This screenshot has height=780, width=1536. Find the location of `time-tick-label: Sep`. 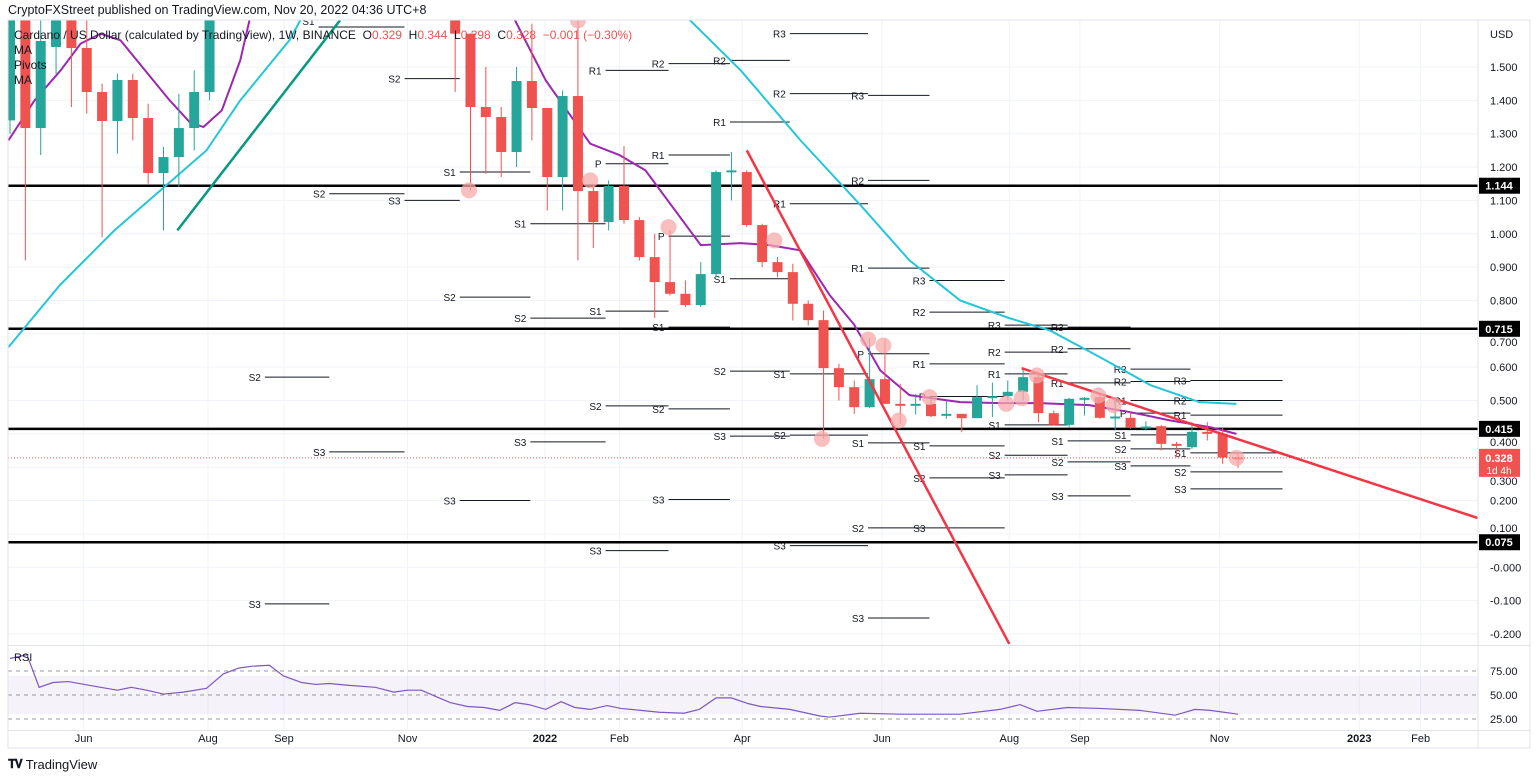

time-tick-label: Sep is located at coordinates (284, 739).